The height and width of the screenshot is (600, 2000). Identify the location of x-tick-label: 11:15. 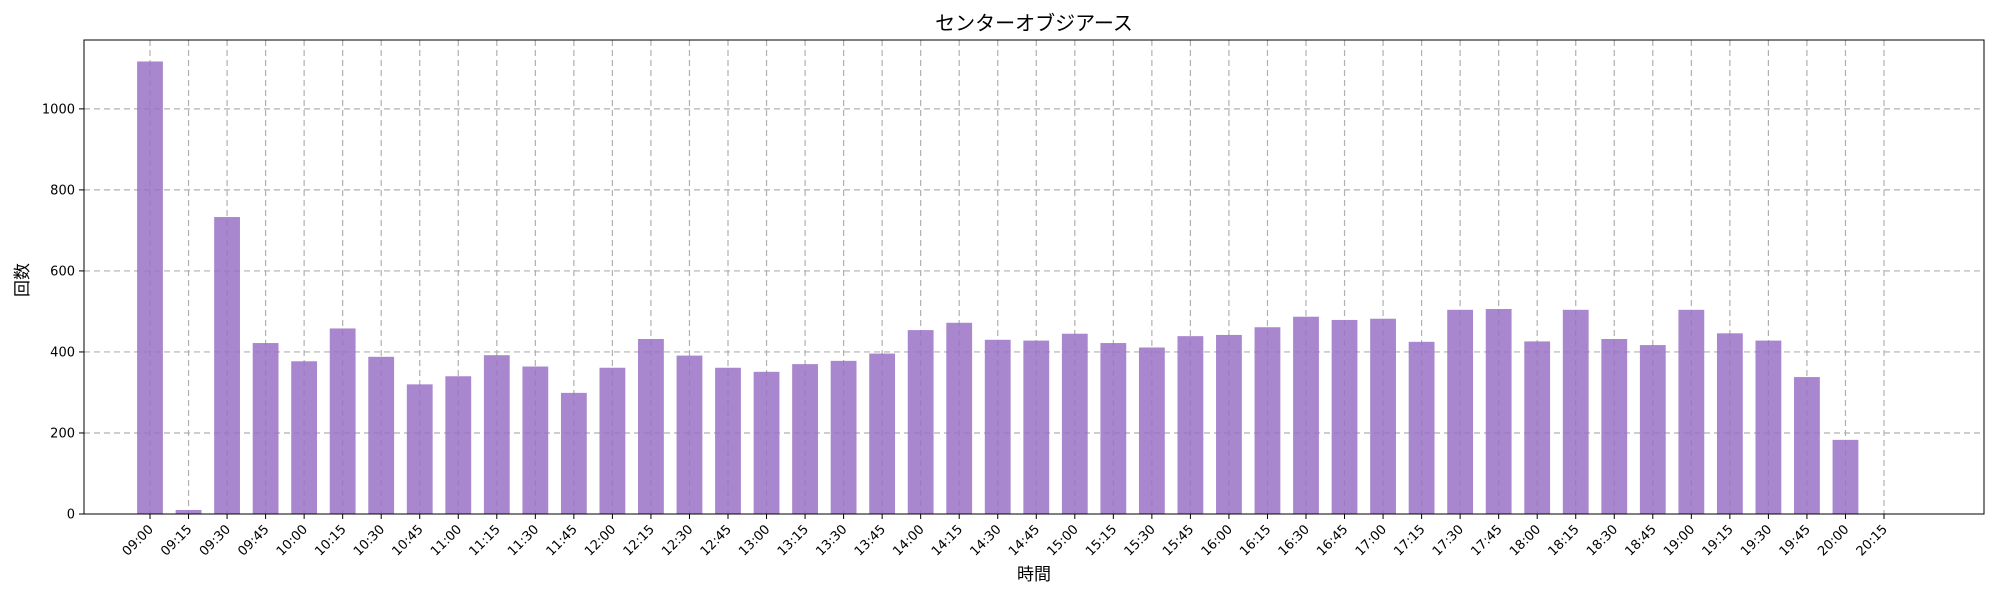
(485, 540).